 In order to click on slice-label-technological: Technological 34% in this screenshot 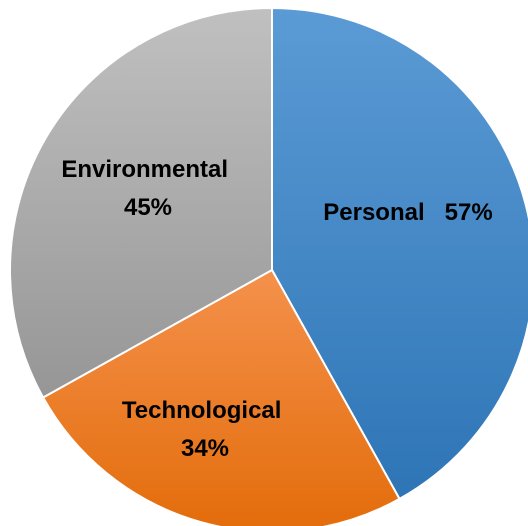, I will do `click(205, 429)`.